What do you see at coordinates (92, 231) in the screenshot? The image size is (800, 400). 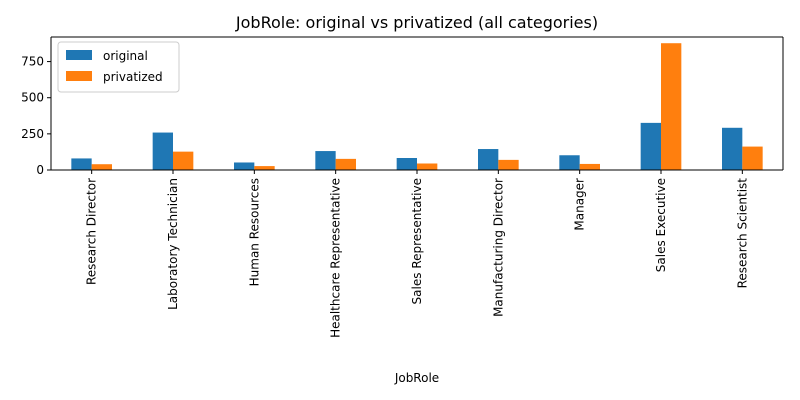 I see `x-tick-label: Research Director` at bounding box center [92, 231].